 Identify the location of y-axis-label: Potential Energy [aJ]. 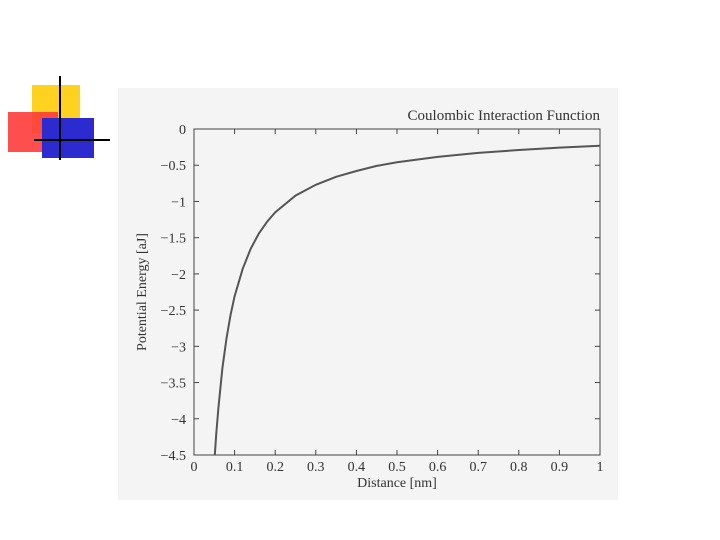
(142, 292).